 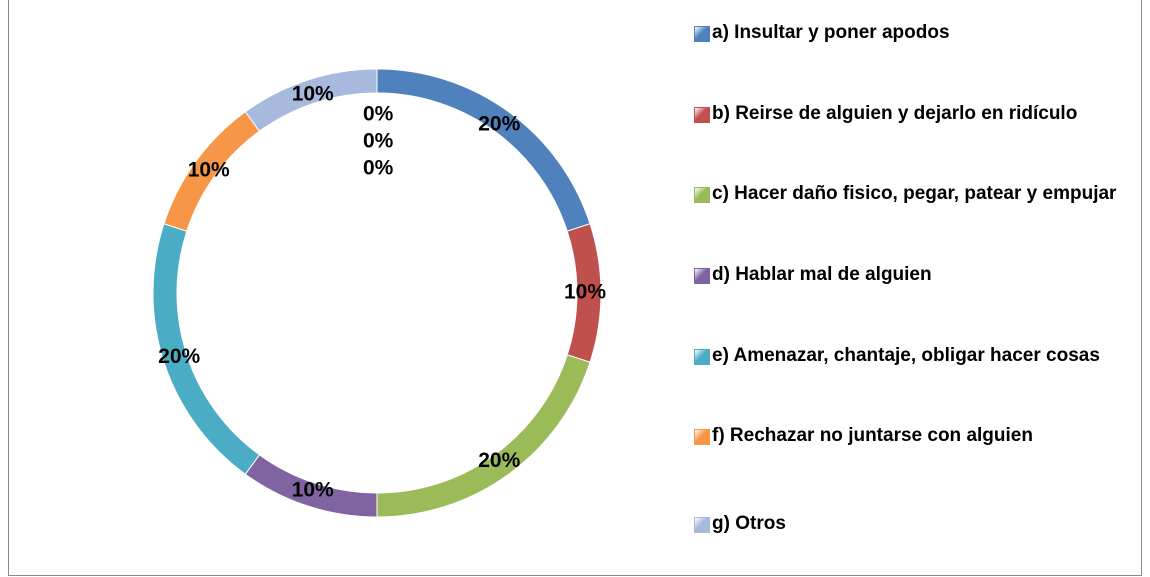 I want to click on legend-item: d) Hablar mal de alguien, so click(x=911, y=275).